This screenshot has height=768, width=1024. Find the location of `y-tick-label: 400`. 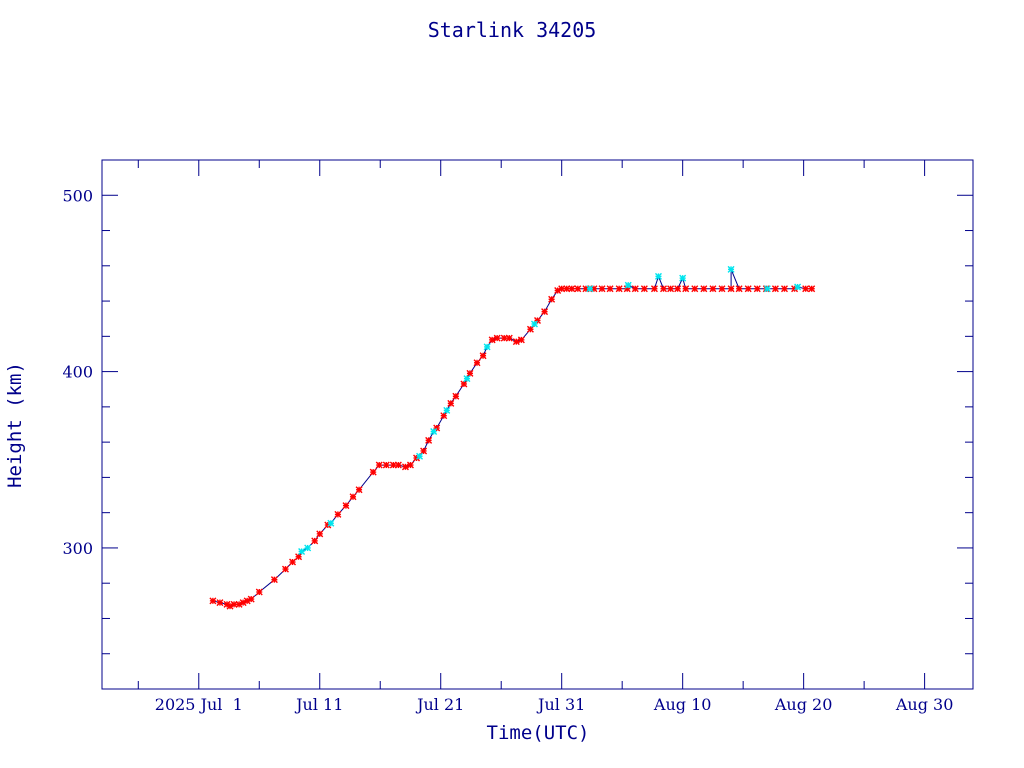

y-tick-label: 400 is located at coordinates (77, 372).